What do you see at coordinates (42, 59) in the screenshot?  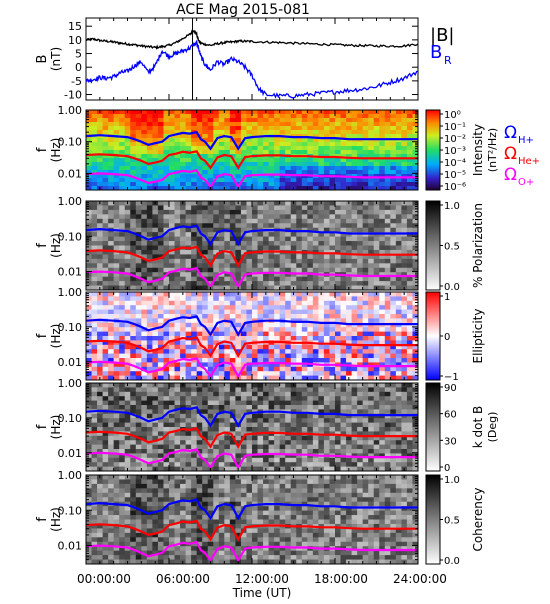 I see `y-label-b: B` at bounding box center [42, 59].